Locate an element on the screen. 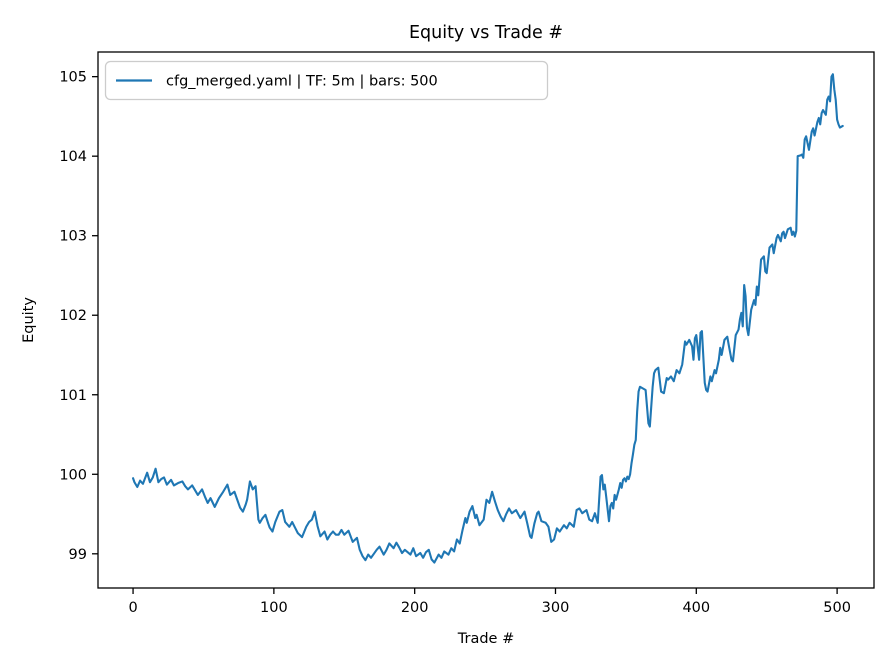  y-axis-ticks: 99 100 101 102 103 104 105 is located at coordinates (78, 316).